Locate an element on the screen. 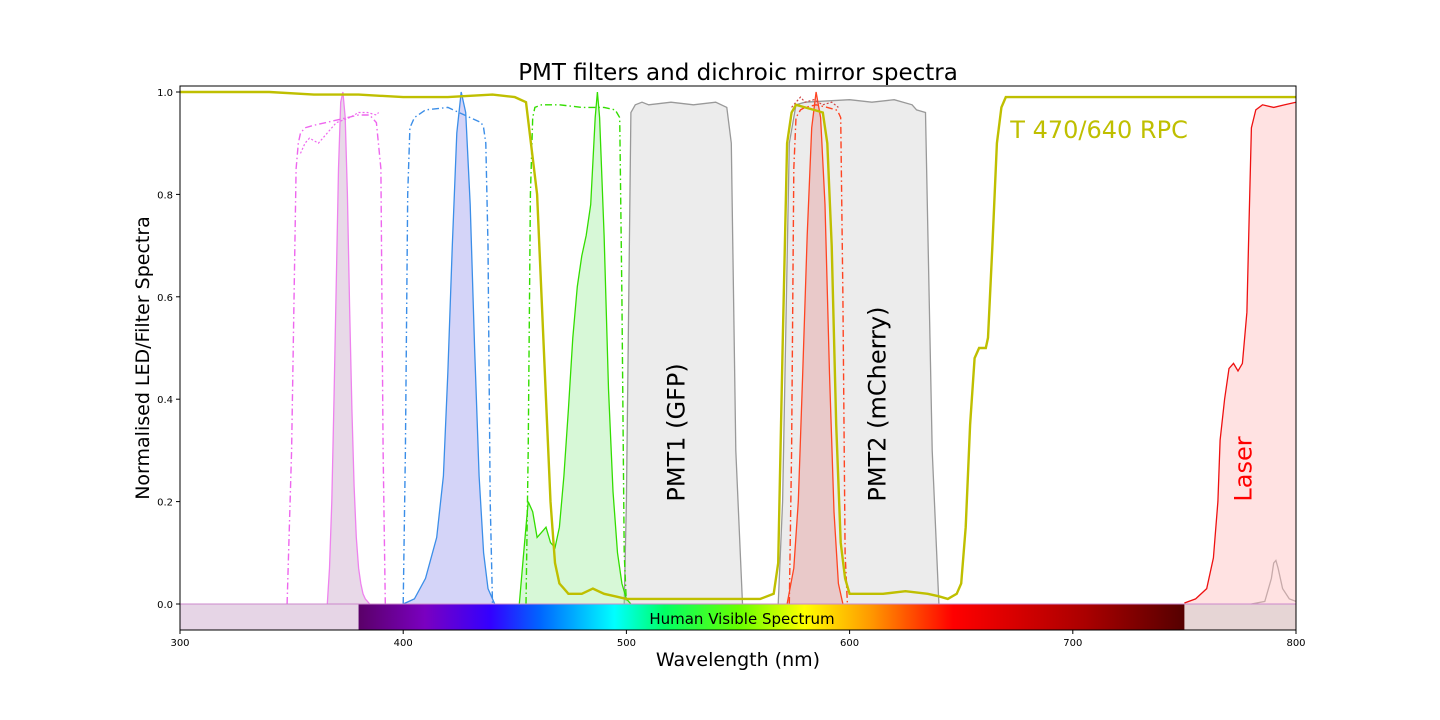 This screenshot has width=1440, height=720. y-tick-label: 1.0 is located at coordinates (165, 93).